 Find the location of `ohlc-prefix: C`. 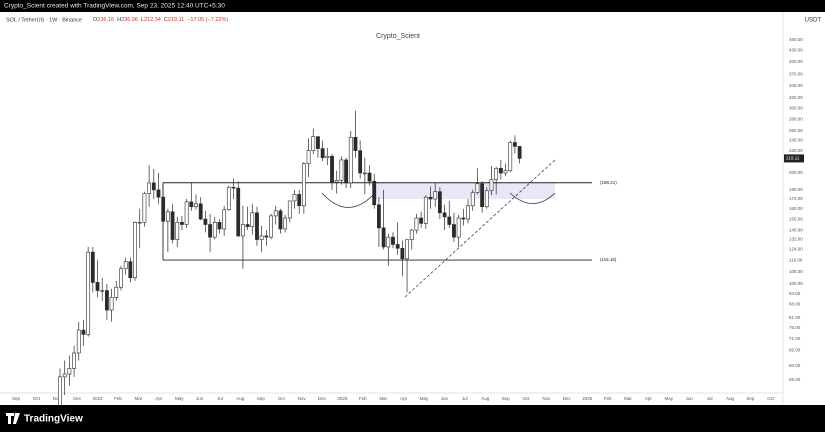

ohlc-prefix: C is located at coordinates (166, 20).